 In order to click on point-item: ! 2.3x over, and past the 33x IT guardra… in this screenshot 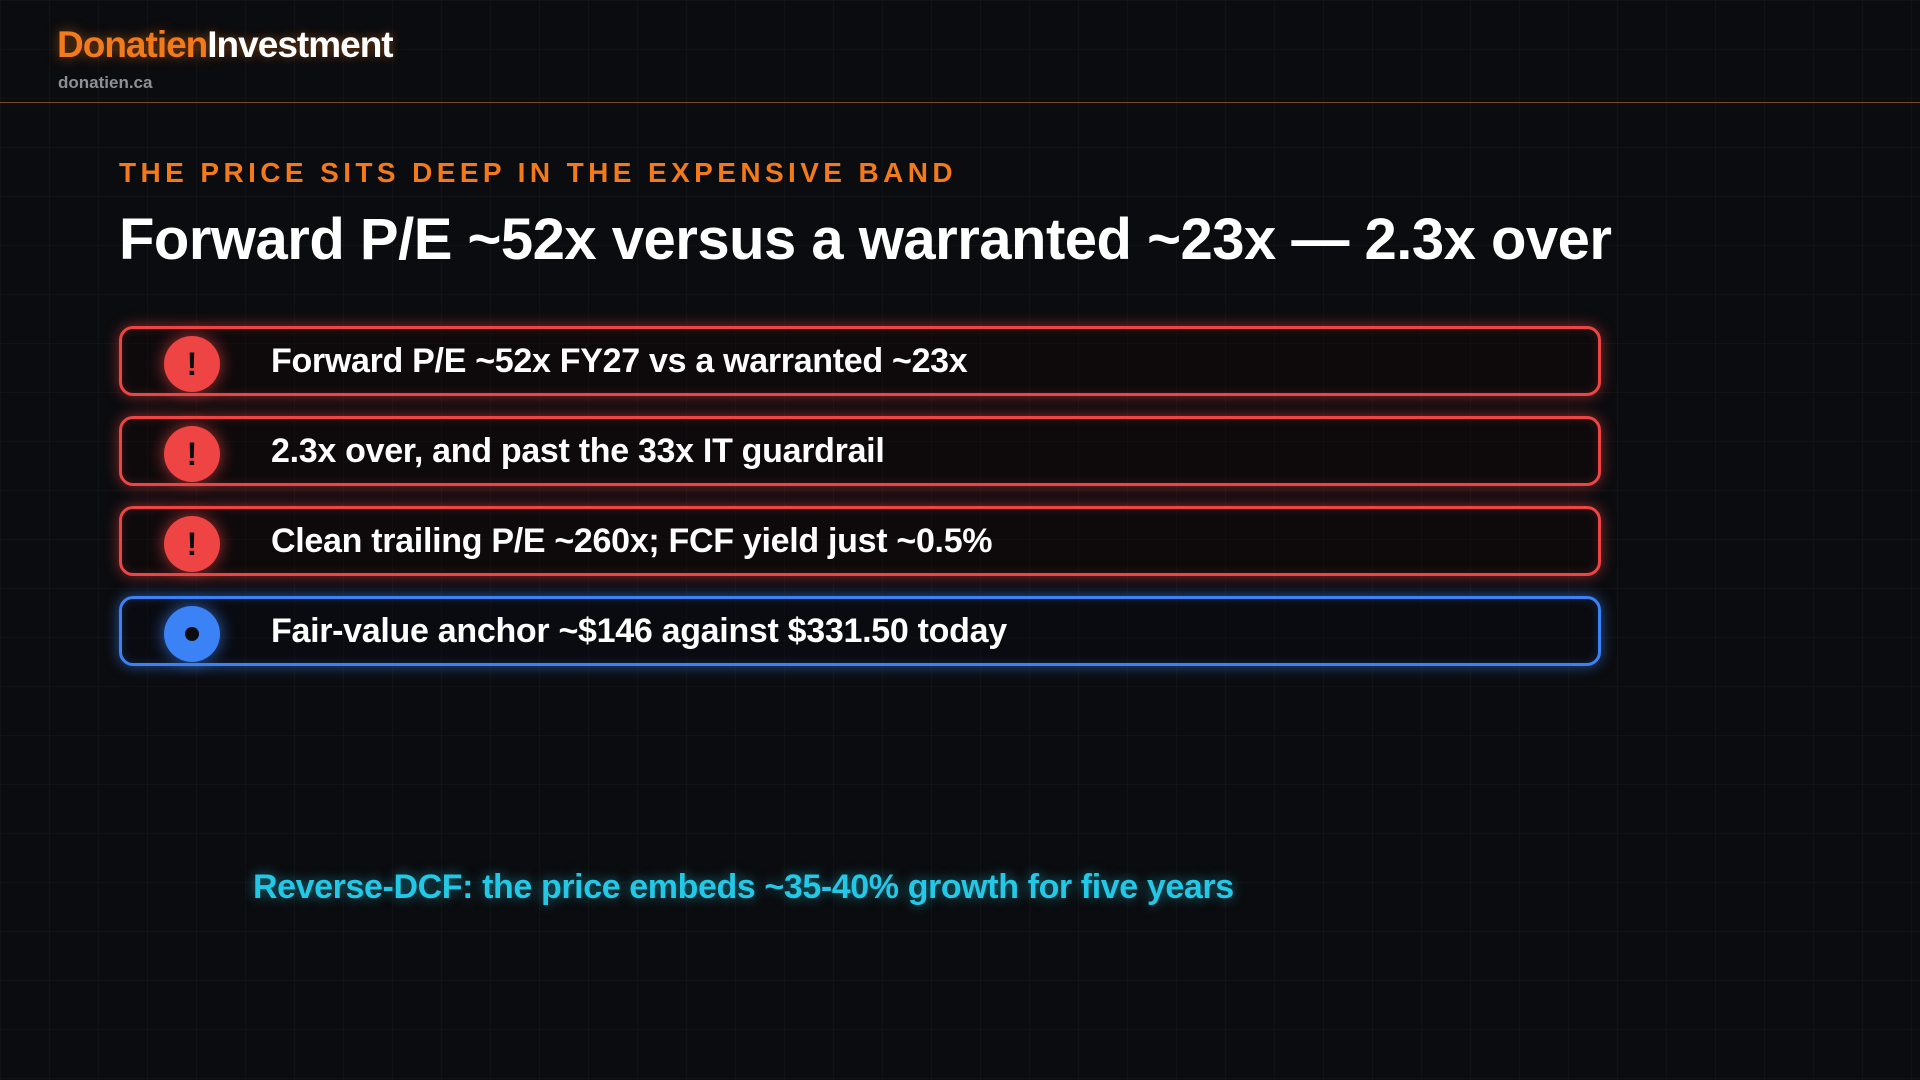, I will do `click(860, 451)`.